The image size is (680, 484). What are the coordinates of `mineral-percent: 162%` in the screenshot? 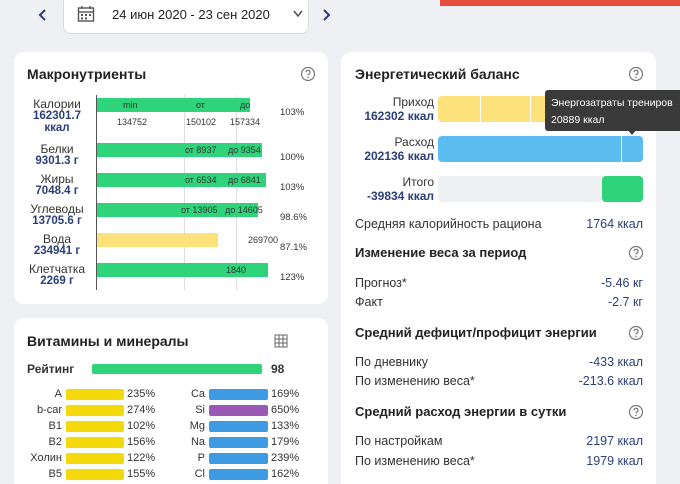 It's located at (285, 474).